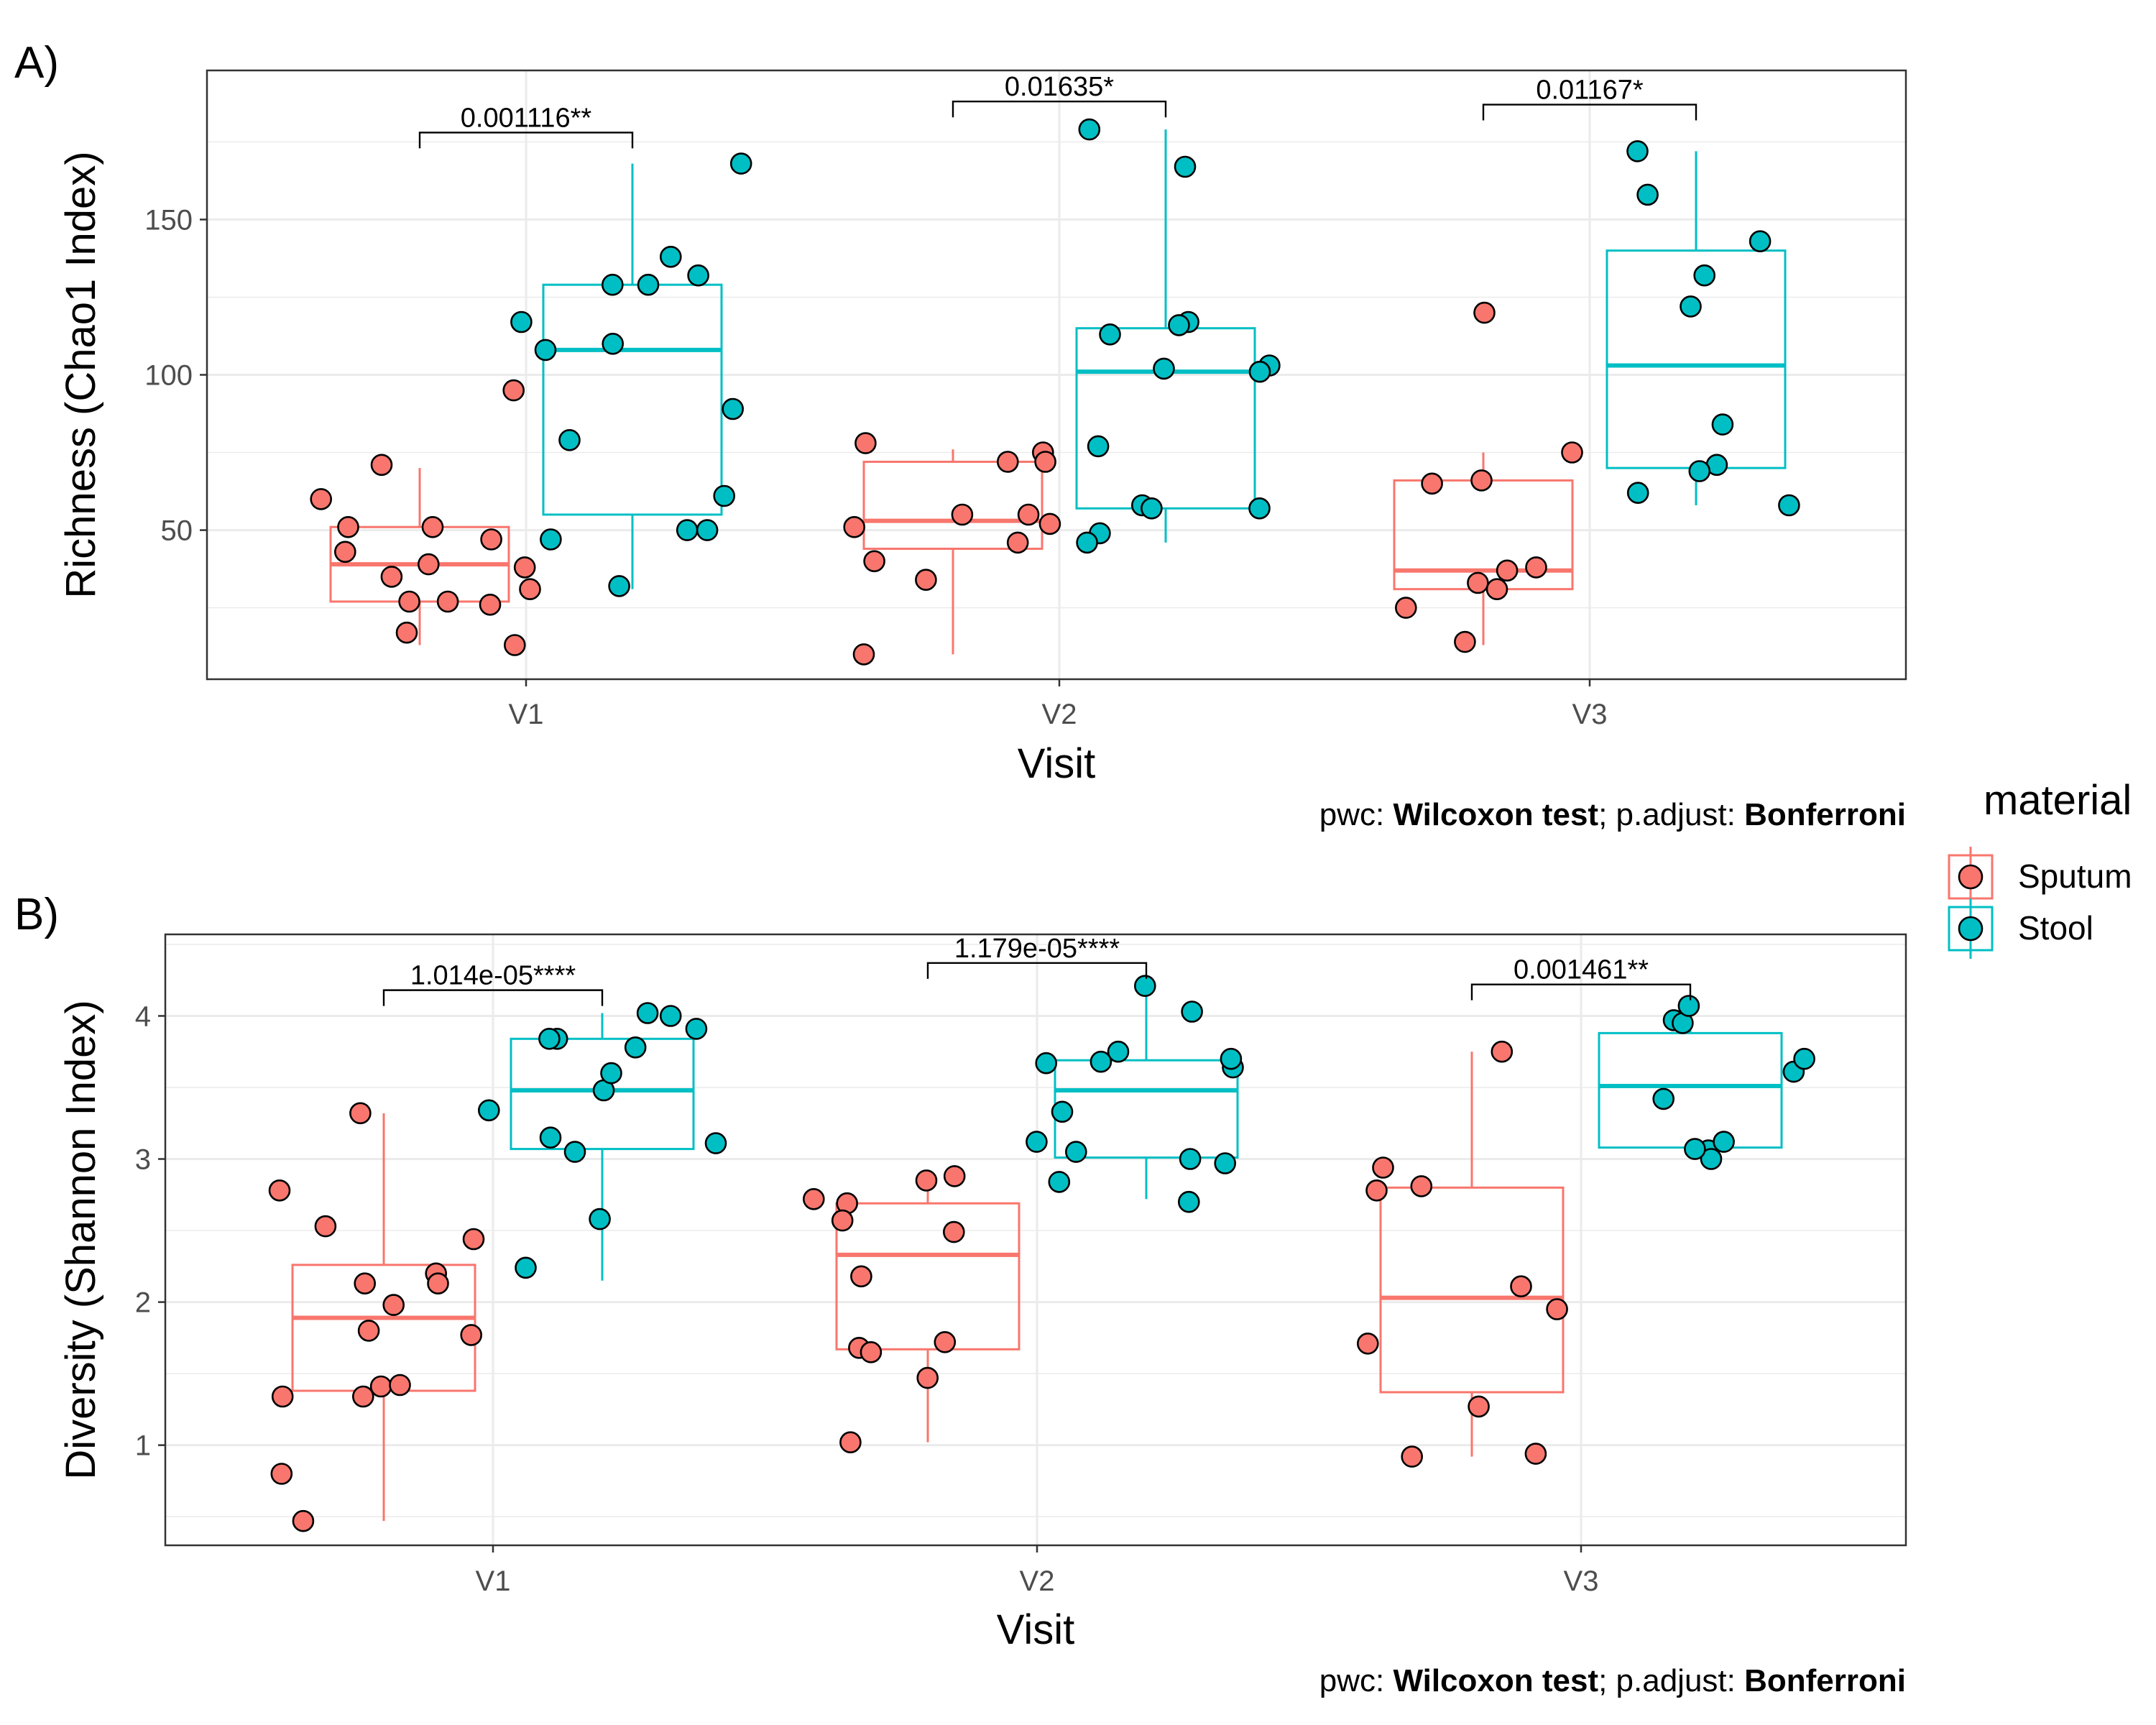 The width and height of the screenshot is (2156, 1725). I want to click on legend-label-sputum: Sputum, so click(2075, 876).